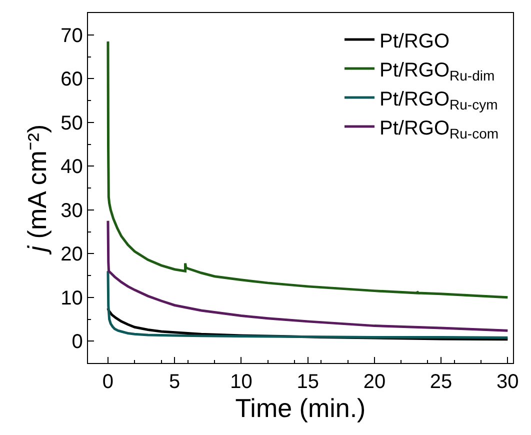 Image resolution: width=531 pixels, height=435 pixels. I want to click on x-tick-label: 30, so click(507, 382).